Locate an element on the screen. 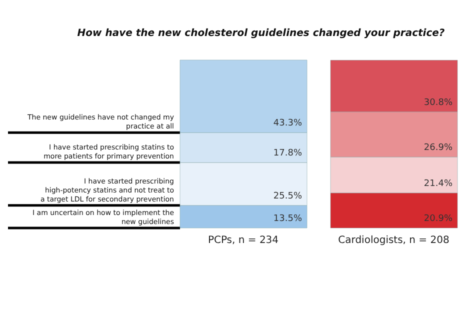 The height and width of the screenshot is (322, 474). x-tick-label: Cardiologists, n = 208 is located at coordinates (394, 240).